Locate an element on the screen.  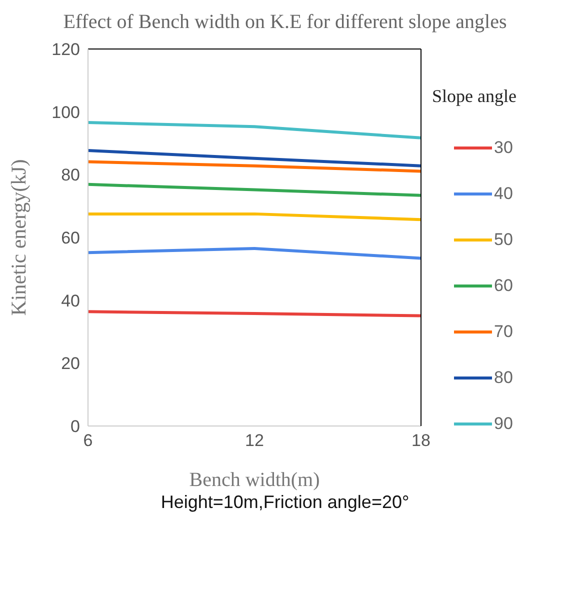
y-tick-label: 0 is located at coordinates (75, 426).